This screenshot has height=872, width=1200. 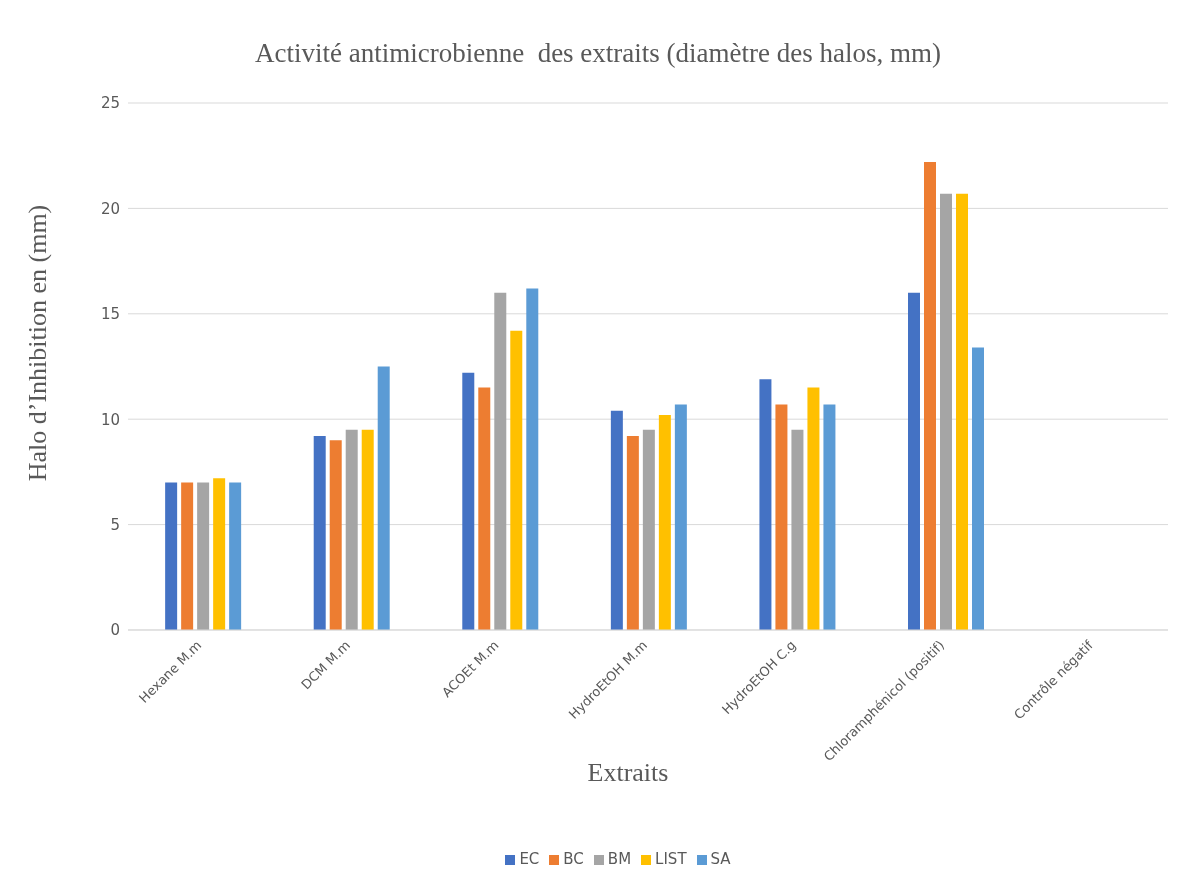 What do you see at coordinates (573, 859) in the screenshot?
I see `legend-label: BC` at bounding box center [573, 859].